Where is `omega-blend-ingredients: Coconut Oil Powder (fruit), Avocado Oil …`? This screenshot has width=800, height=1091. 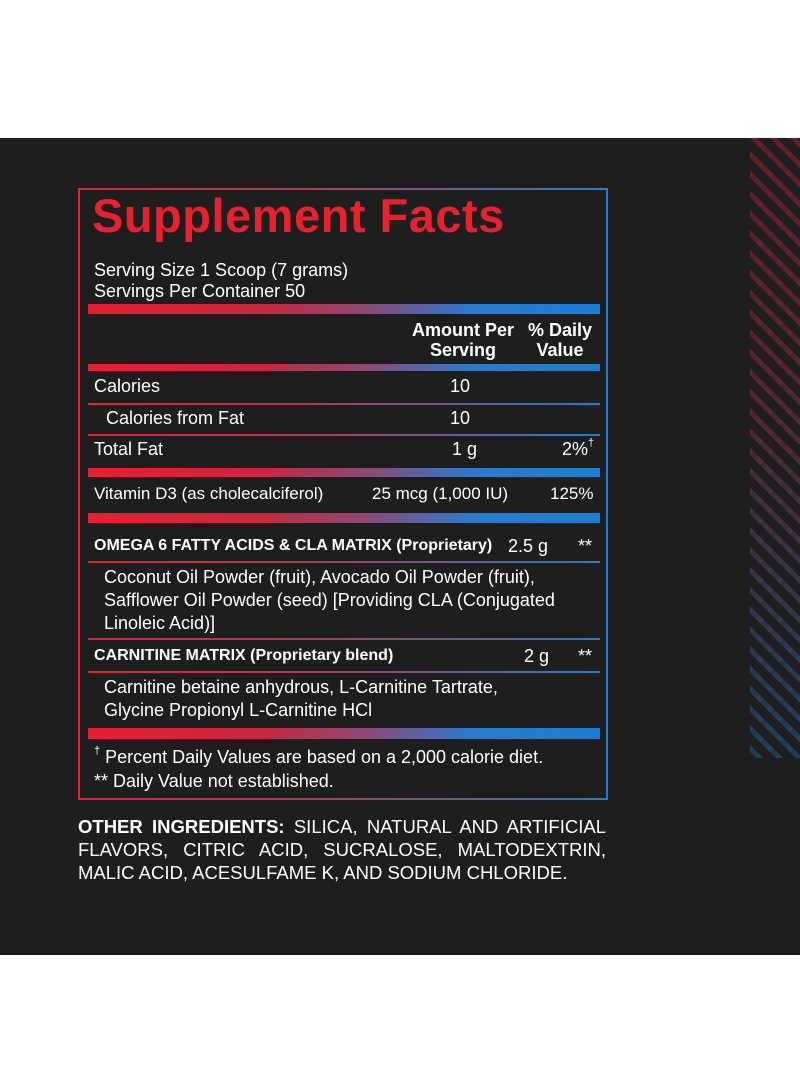 omega-blend-ingredients: Coconut Oil Powder (fruit), Avocado Oil … is located at coordinates (329, 600).